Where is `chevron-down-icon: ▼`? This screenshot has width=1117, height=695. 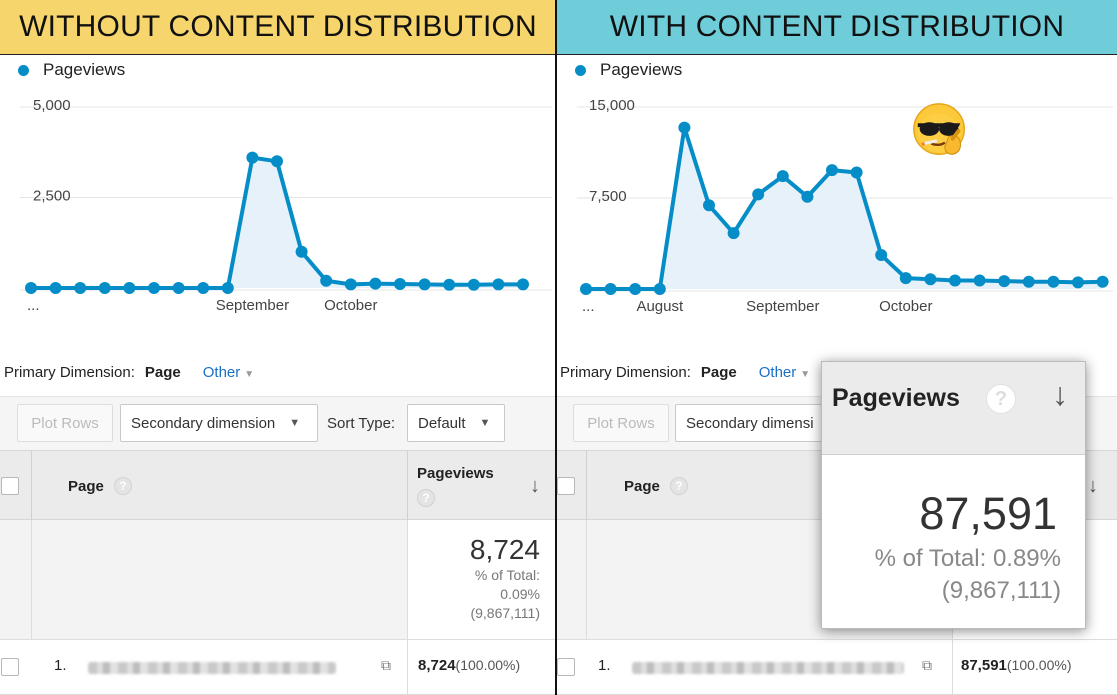
chevron-down-icon: ▼ is located at coordinates (249, 374).